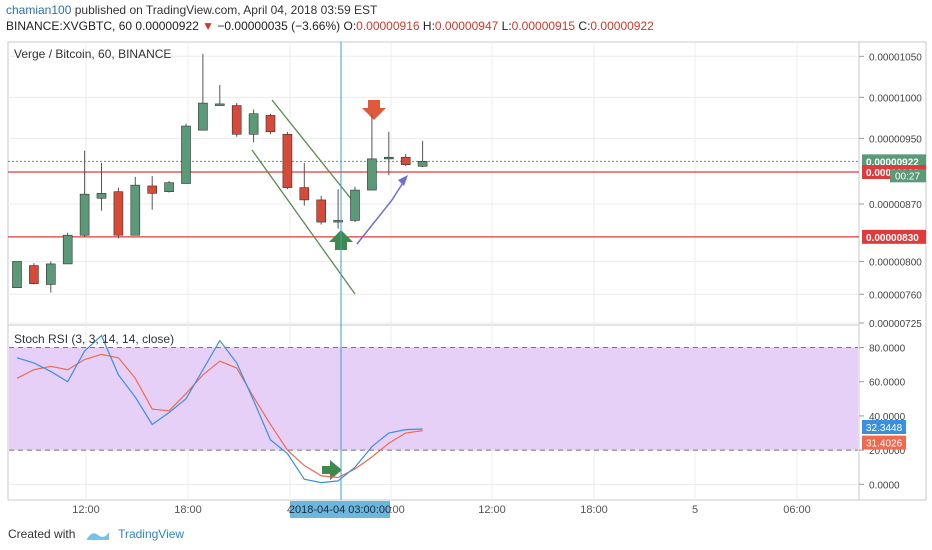 This screenshot has height=550, width=932. What do you see at coordinates (433, 199) in the screenshot?
I see `support-lines` at bounding box center [433, 199].